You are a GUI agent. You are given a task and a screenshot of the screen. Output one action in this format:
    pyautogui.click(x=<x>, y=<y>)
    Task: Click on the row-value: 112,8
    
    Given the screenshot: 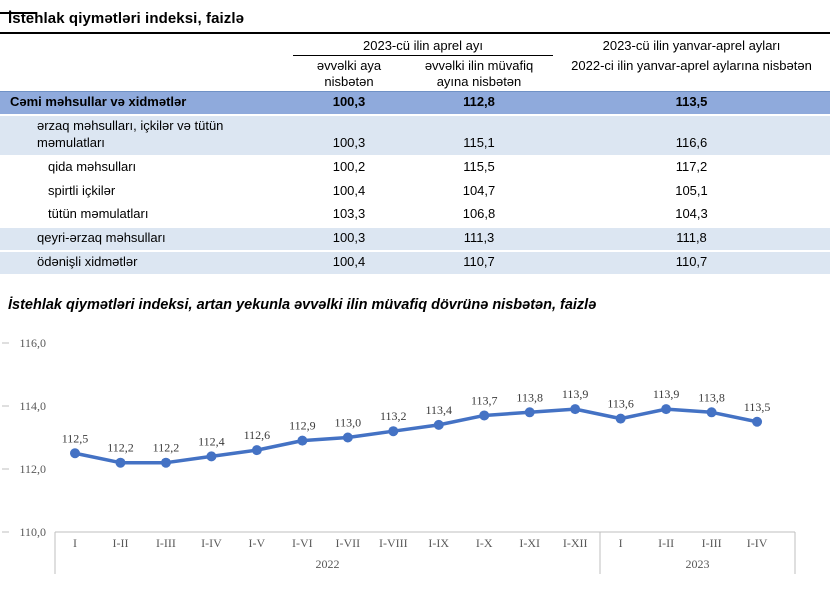 What is the action you would take?
    pyautogui.click(x=479, y=103)
    